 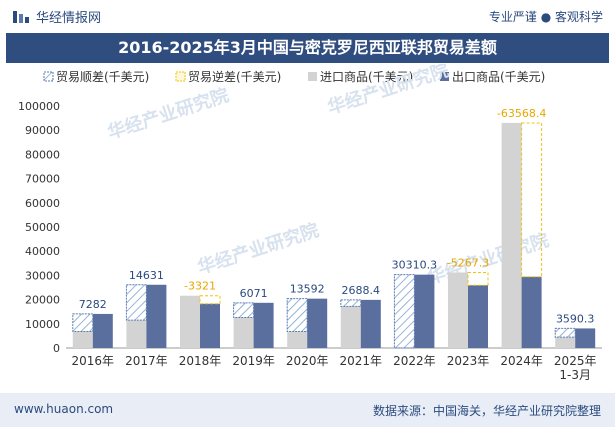 I want to click on y-tick-label: 70000, so click(x=42, y=179).